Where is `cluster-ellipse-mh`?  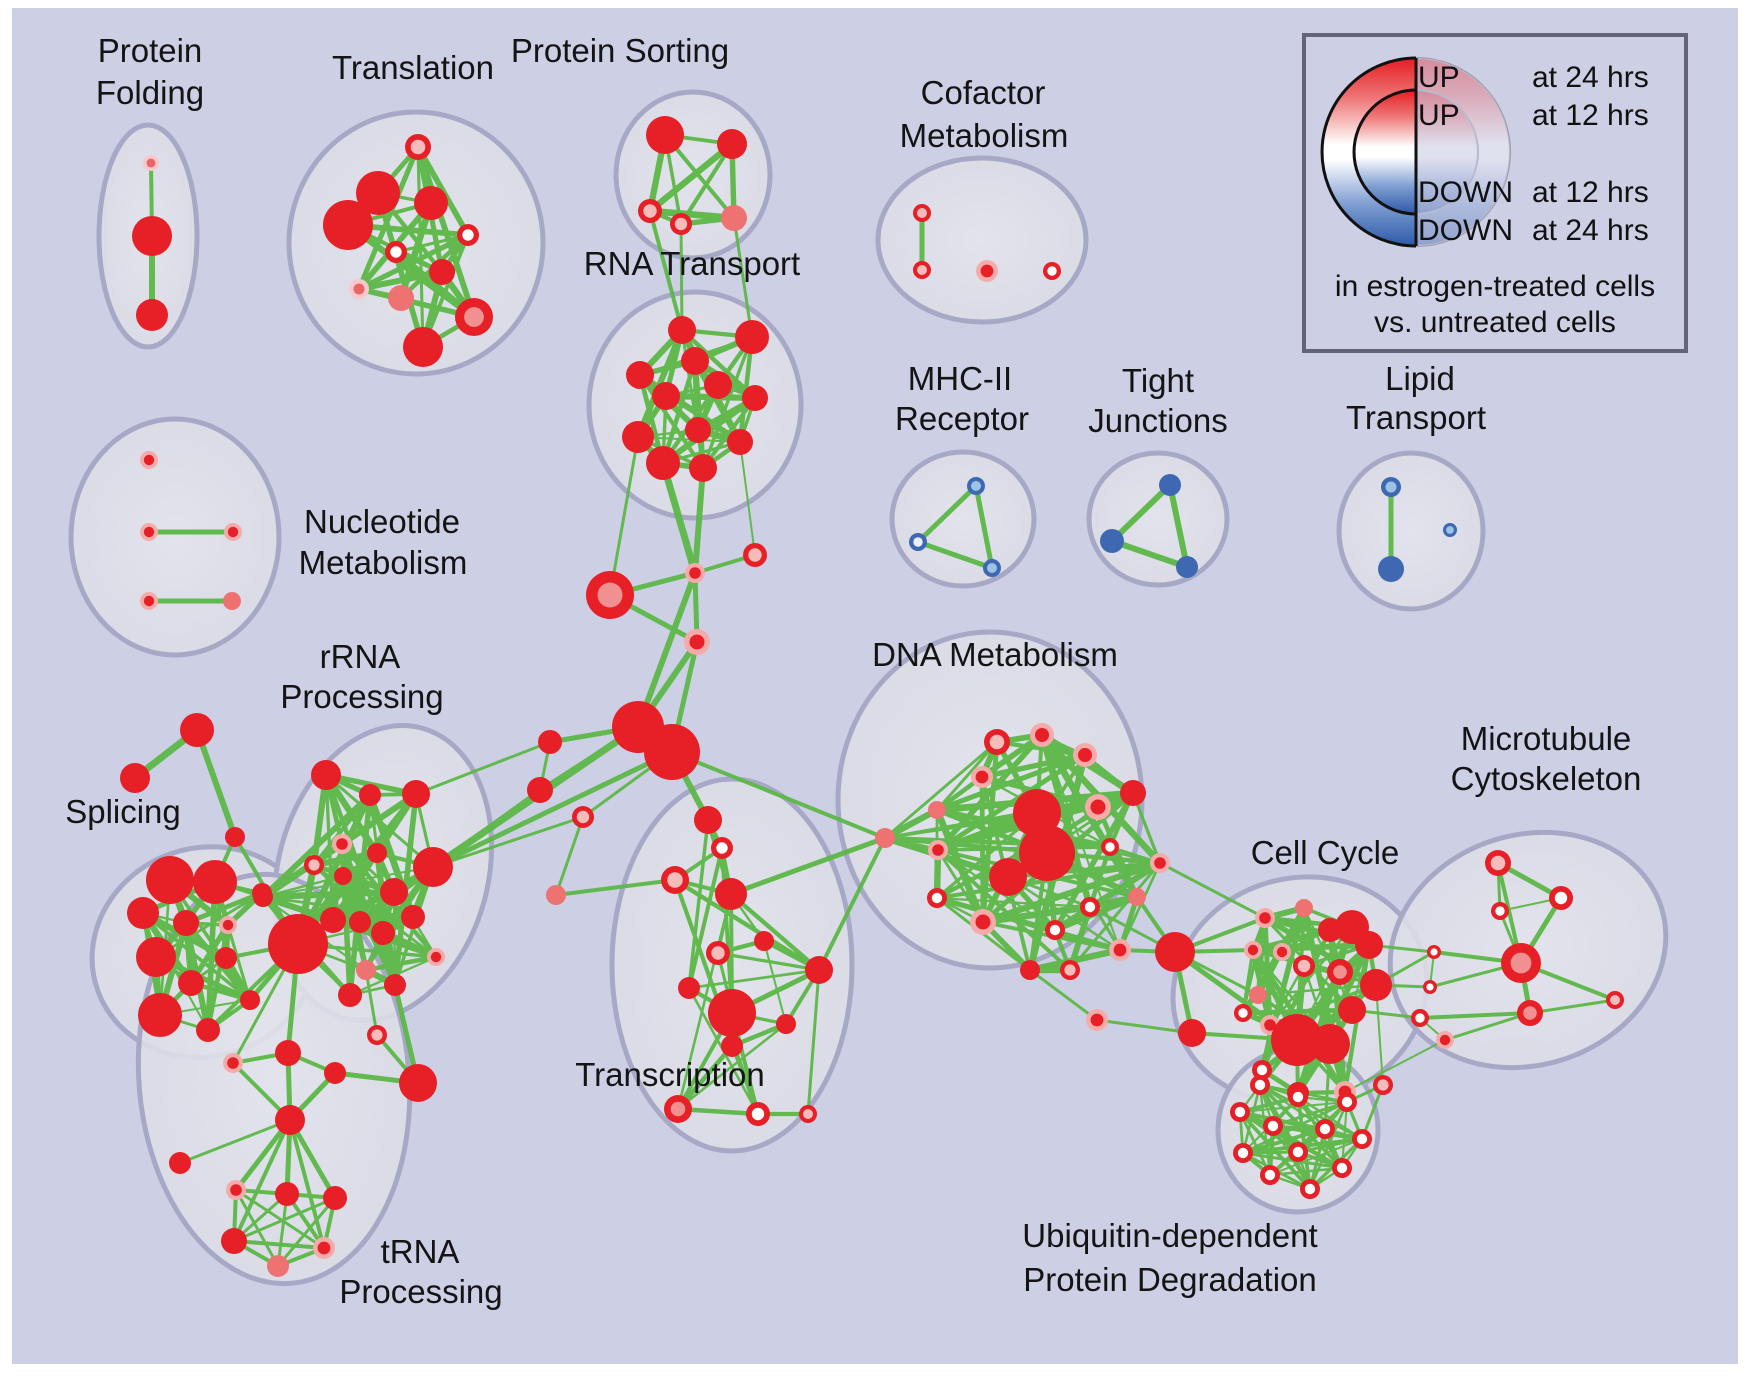
cluster-ellipse-mh is located at coordinates (963, 519).